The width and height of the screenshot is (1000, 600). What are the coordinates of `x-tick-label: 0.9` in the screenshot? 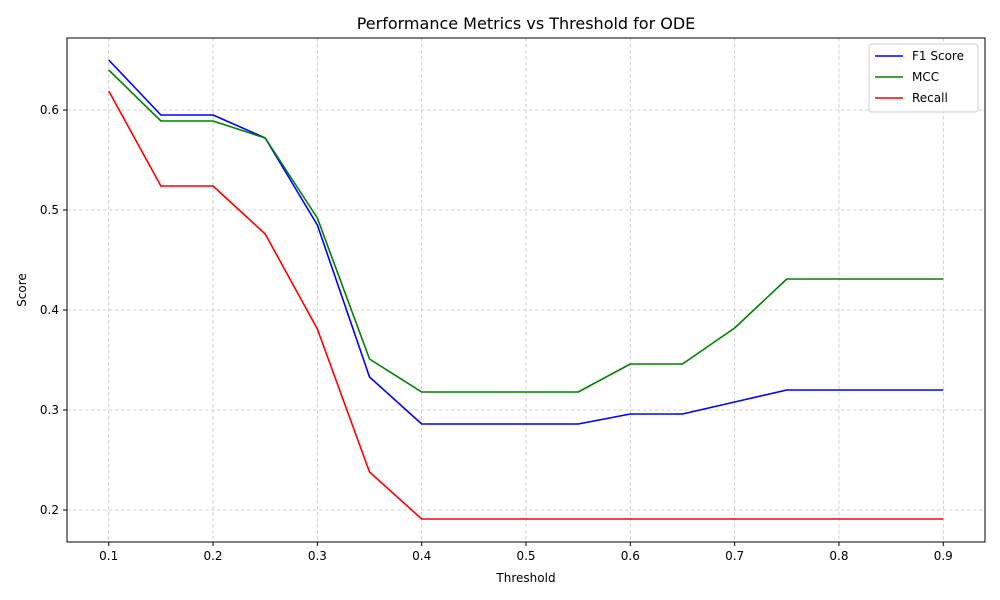 It's located at (943, 556).